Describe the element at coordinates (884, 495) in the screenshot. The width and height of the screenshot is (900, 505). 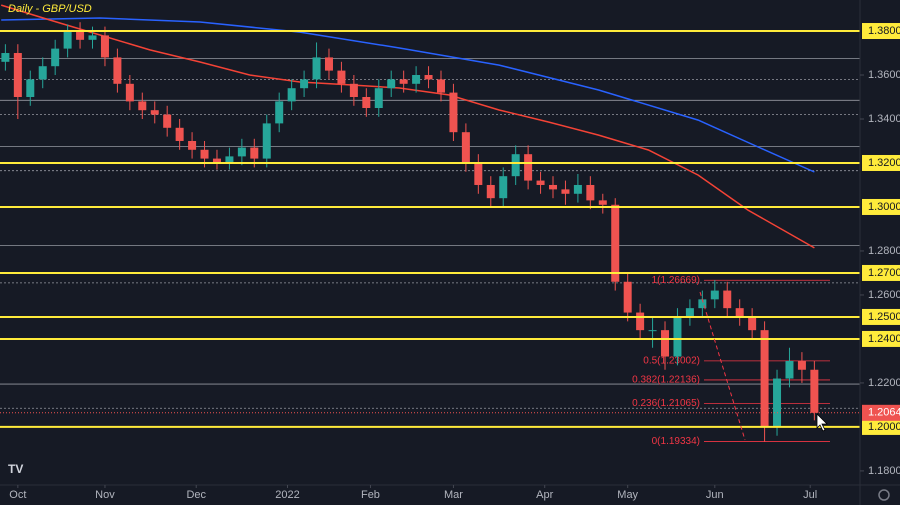
I see `settings-icon` at that location.